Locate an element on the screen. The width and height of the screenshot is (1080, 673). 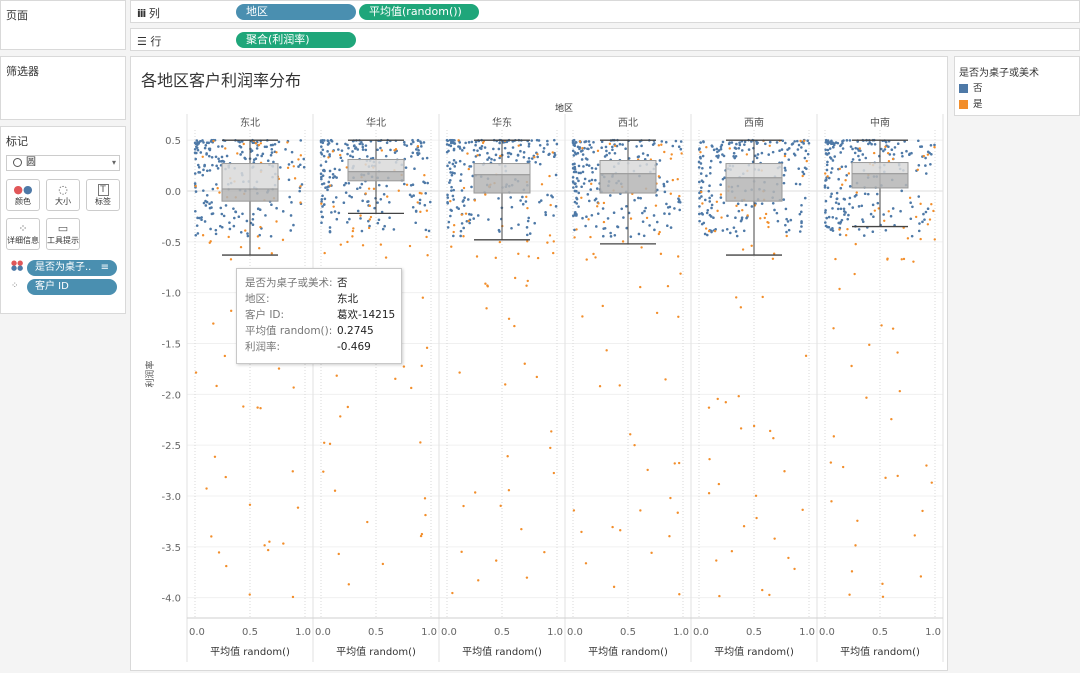
detail-pill: 客户 ID is located at coordinates (72, 287).